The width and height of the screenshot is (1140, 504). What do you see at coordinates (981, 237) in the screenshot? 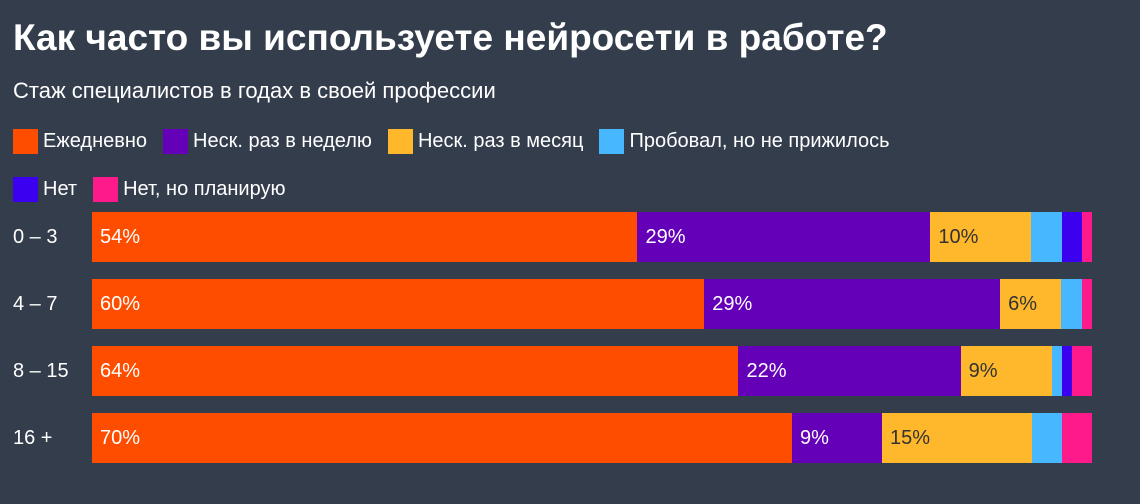
I see `bar-segment: 10%` at bounding box center [981, 237].